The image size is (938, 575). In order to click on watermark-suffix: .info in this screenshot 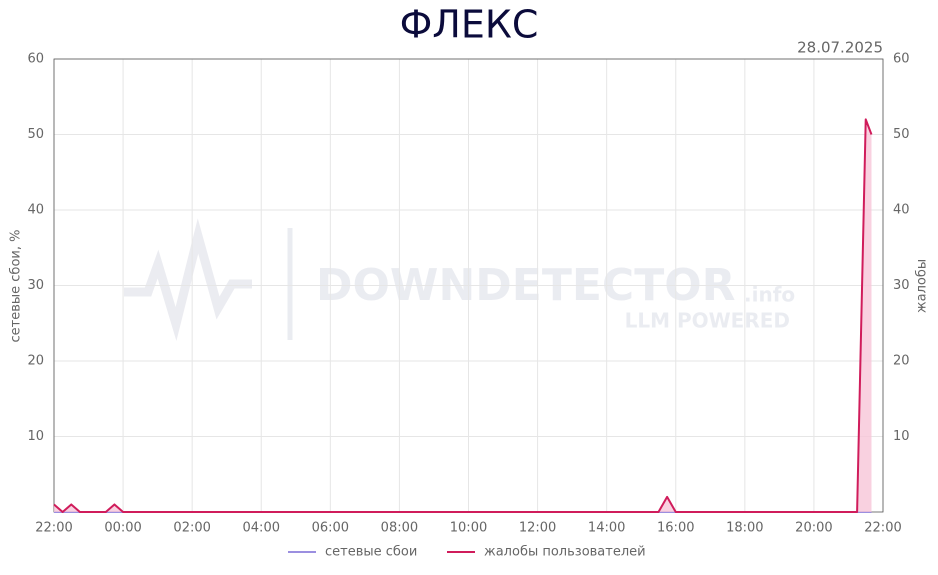, I will do `click(769, 295)`.